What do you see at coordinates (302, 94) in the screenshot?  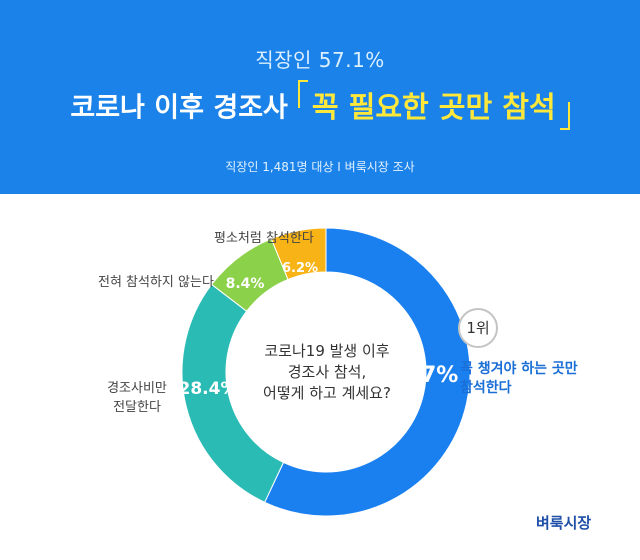 I see `open-bracket-icon` at bounding box center [302, 94].